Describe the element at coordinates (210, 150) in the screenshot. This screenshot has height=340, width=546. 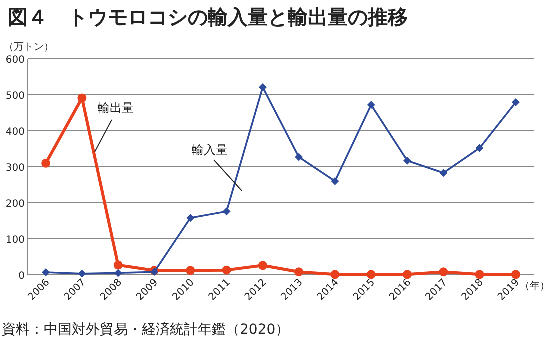
I see `series-label: 輸入量` at that location.